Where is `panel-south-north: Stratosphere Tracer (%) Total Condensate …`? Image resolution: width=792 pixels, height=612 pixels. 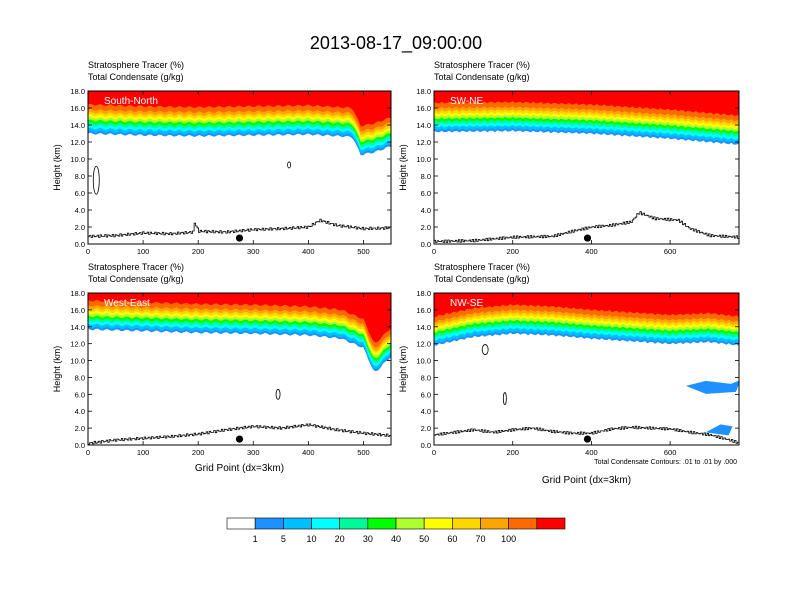
panel-south-north: Stratosphere Tracer (%) Total Condensate … is located at coordinates (222, 158).